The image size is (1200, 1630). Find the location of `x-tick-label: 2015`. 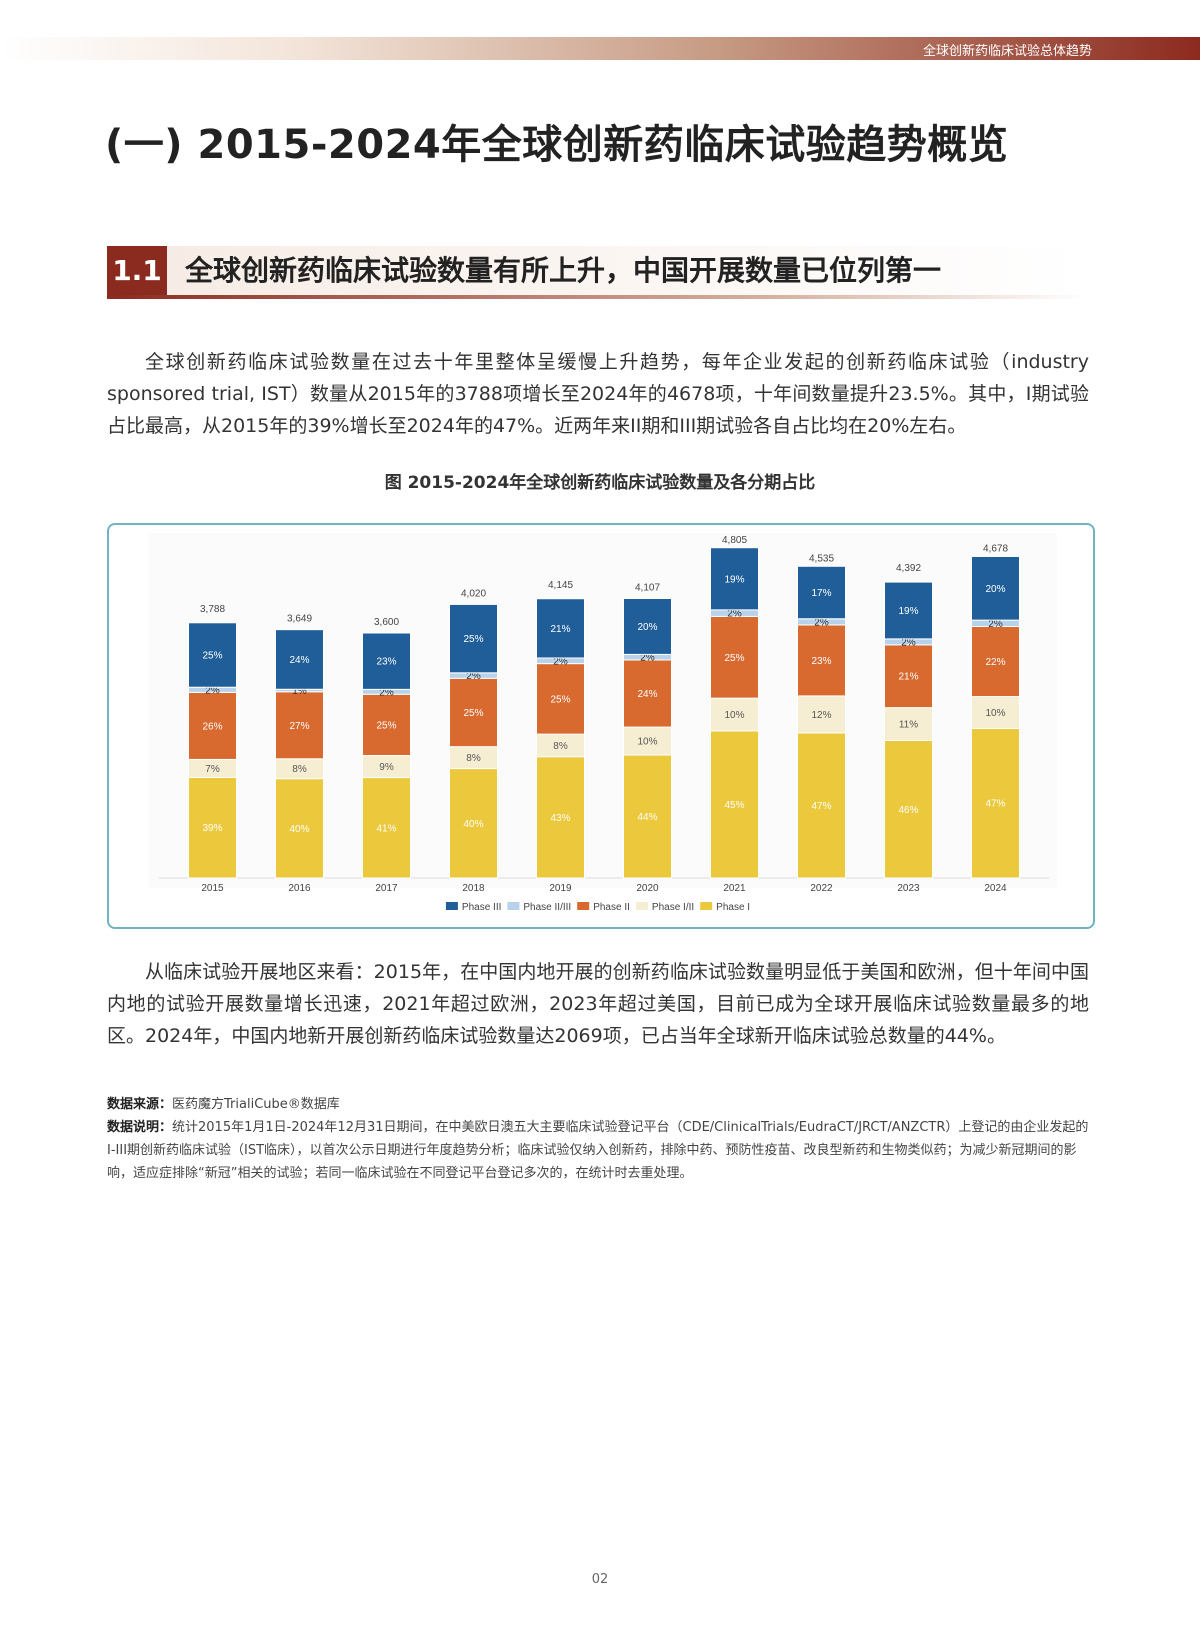

x-tick-label: 2015 is located at coordinates (212, 888).